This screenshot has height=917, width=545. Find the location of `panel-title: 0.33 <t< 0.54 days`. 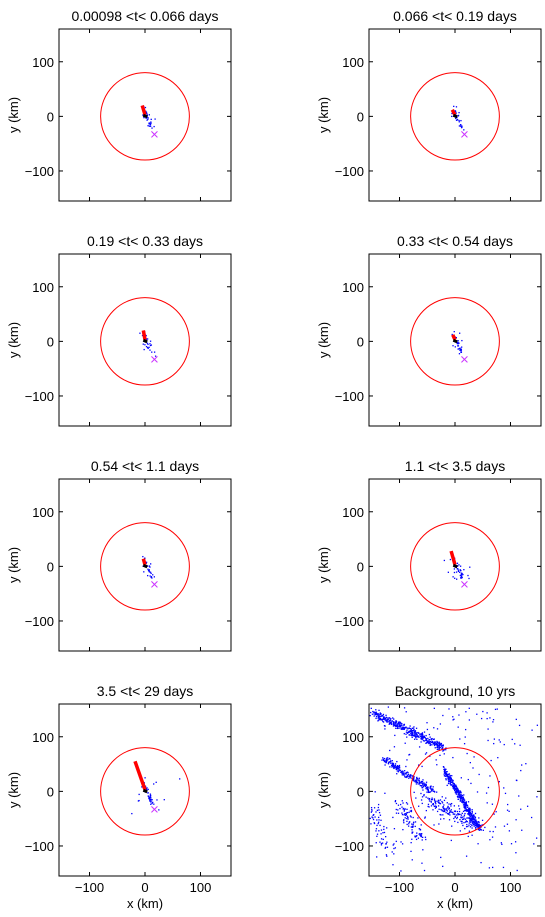

panel-title: 0.33 <t< 0.54 days is located at coordinates (455, 241).